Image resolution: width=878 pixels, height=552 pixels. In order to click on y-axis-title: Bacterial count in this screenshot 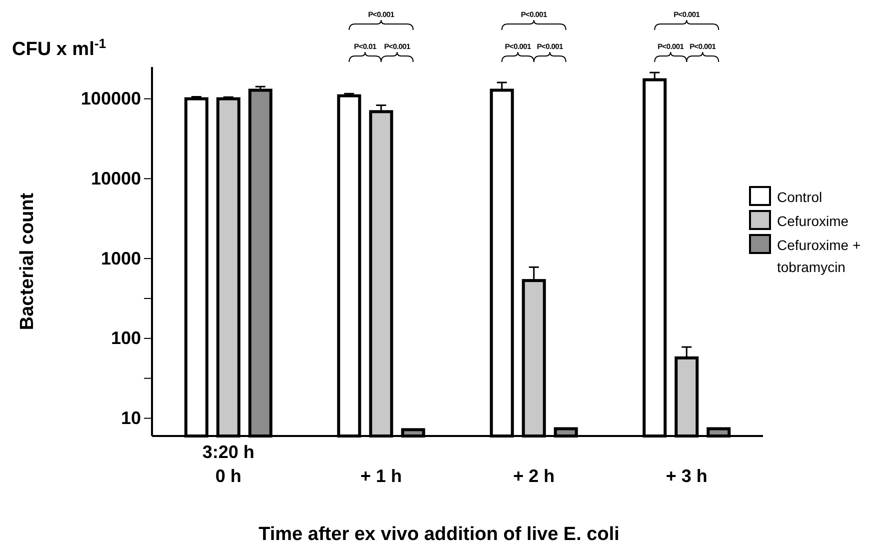, I will do `click(27, 261)`.